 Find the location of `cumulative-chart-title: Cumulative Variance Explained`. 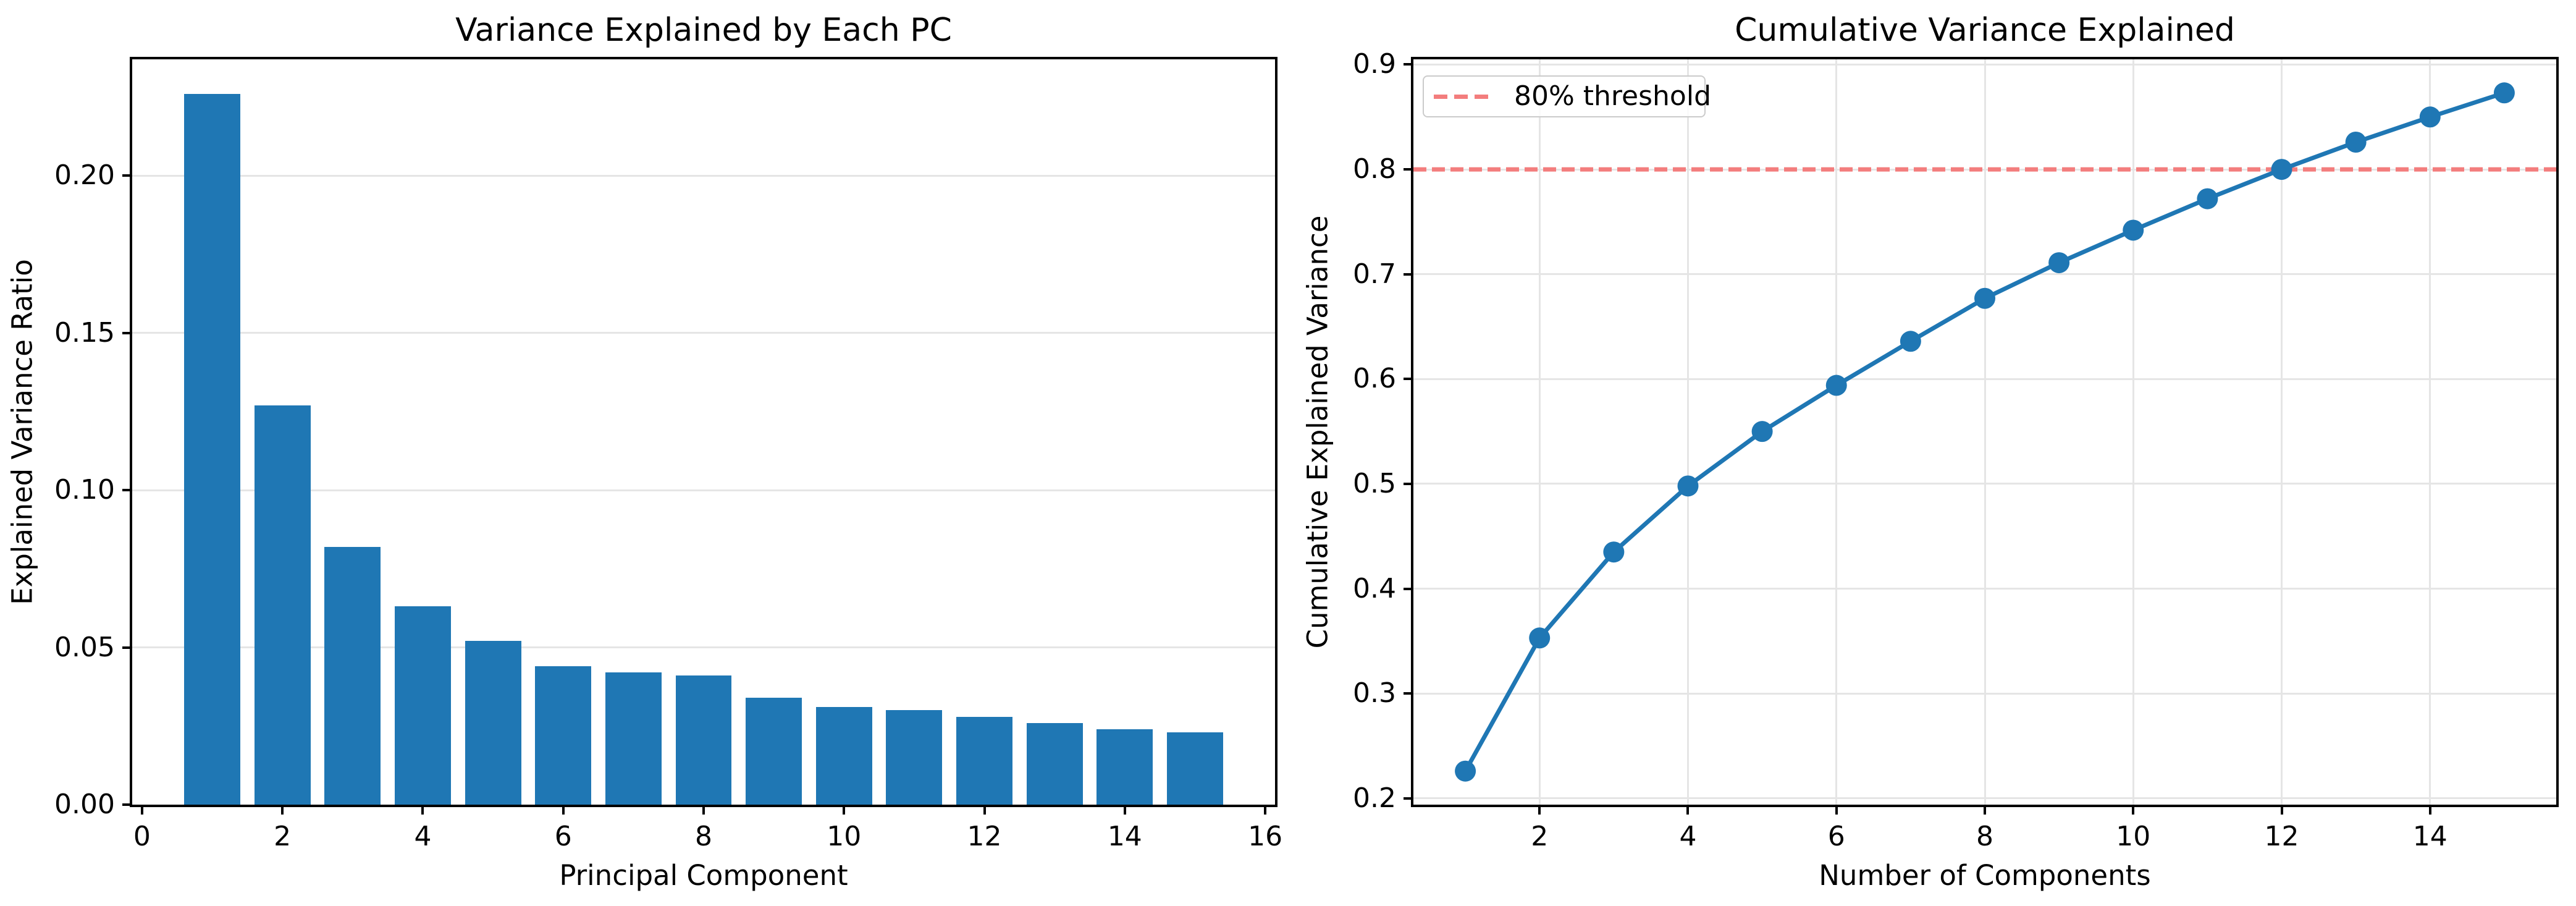

cumulative-chart-title: Cumulative Variance Explained is located at coordinates (1985, 30).